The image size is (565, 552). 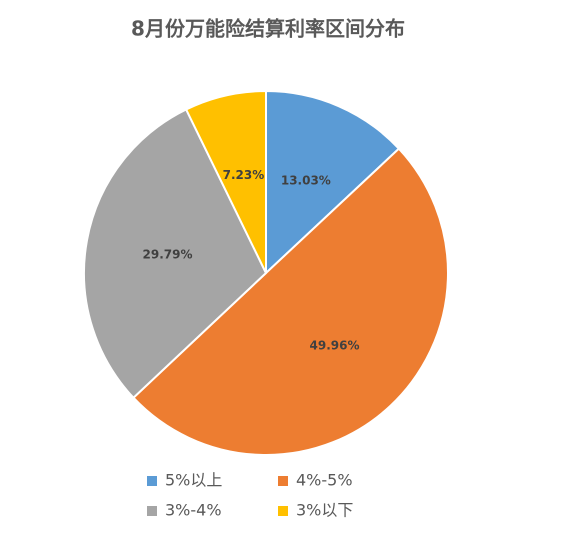 What do you see at coordinates (168, 255) in the screenshot?
I see `value-label: 29.79%` at bounding box center [168, 255].